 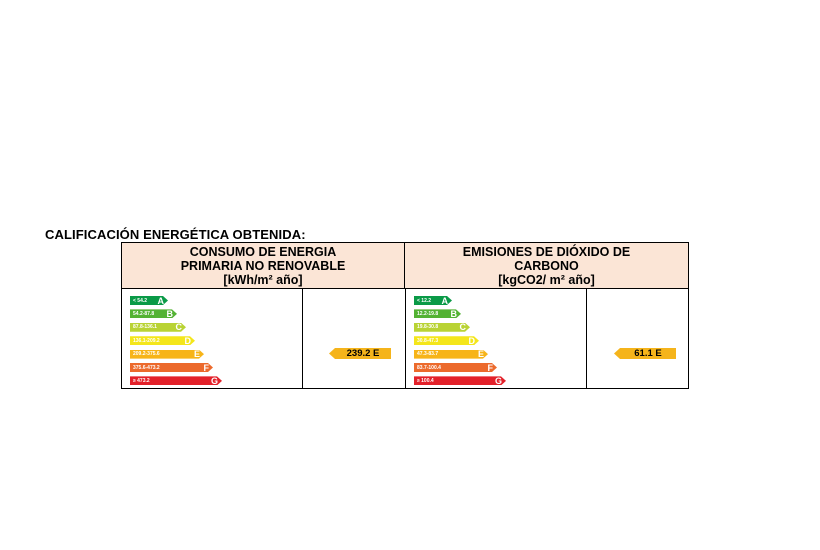 What do you see at coordinates (428, 327) in the screenshot?
I see `co2-scale-range: 19.8-30.8` at bounding box center [428, 327].